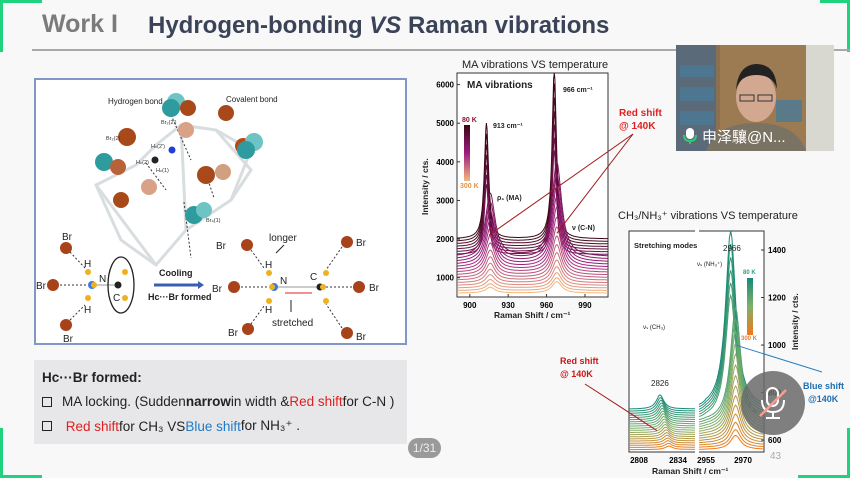 Image resolution: width=850 pixels, height=478 pixels. What do you see at coordinates (823, 399) in the screenshot?
I see `chart2-blue-annotation-line2: @140K` at bounding box center [823, 399].